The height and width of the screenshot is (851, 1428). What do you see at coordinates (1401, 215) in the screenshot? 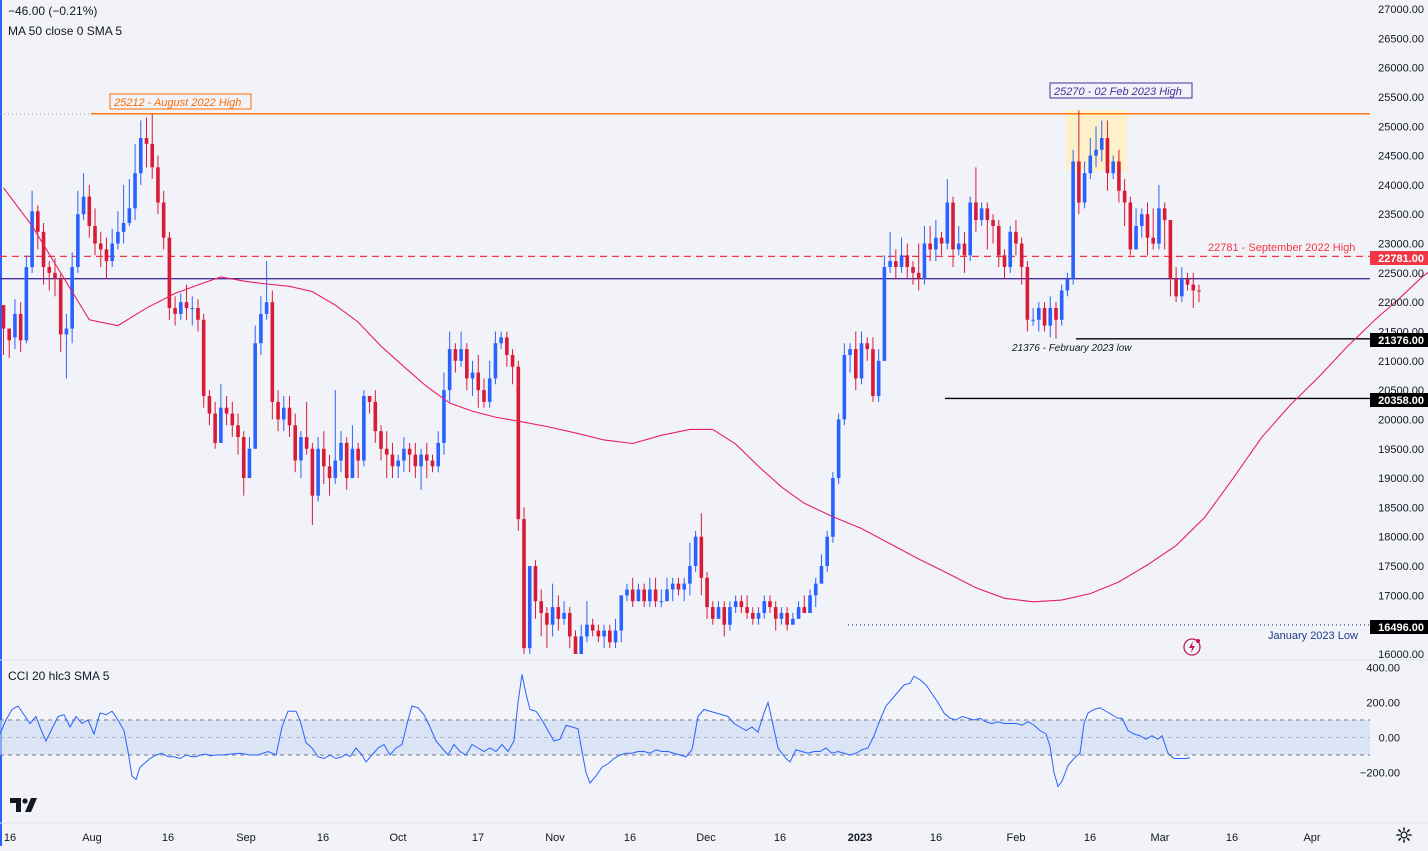
I see `price-tick-label: 23500.00` at bounding box center [1401, 215].